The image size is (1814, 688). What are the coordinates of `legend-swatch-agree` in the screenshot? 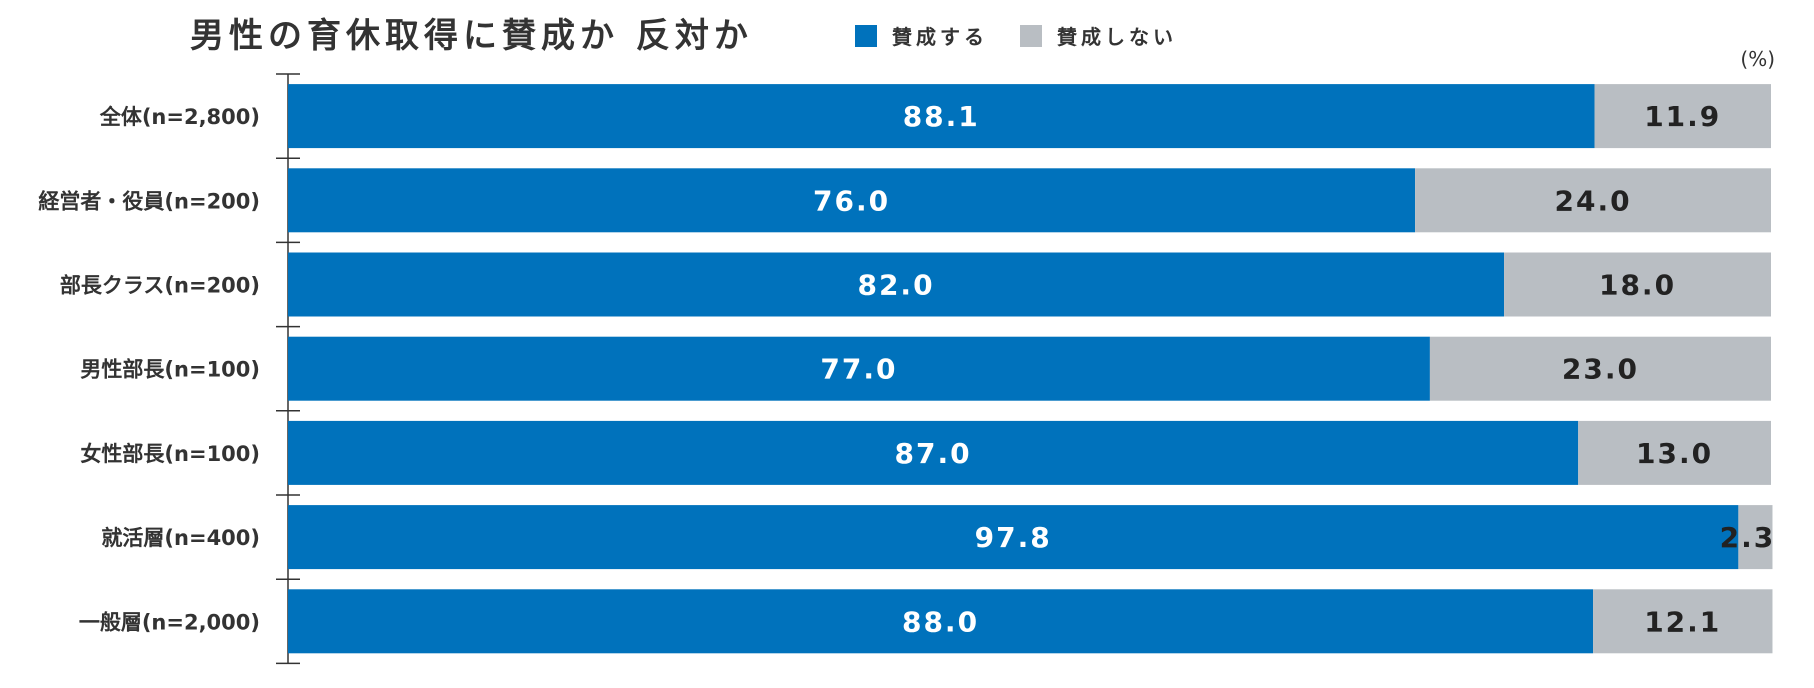 It's located at (866, 36).